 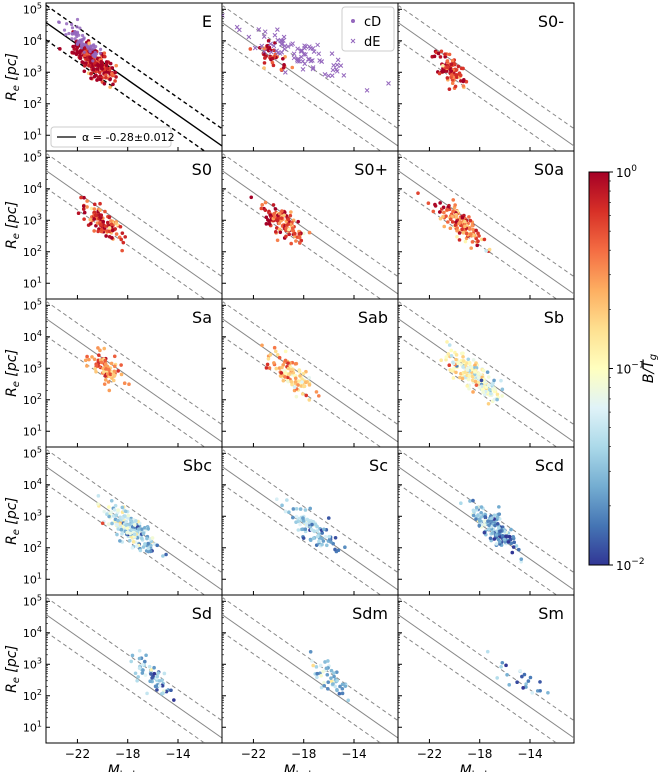 I want to click on panel: Sc, so click(x=310, y=521).